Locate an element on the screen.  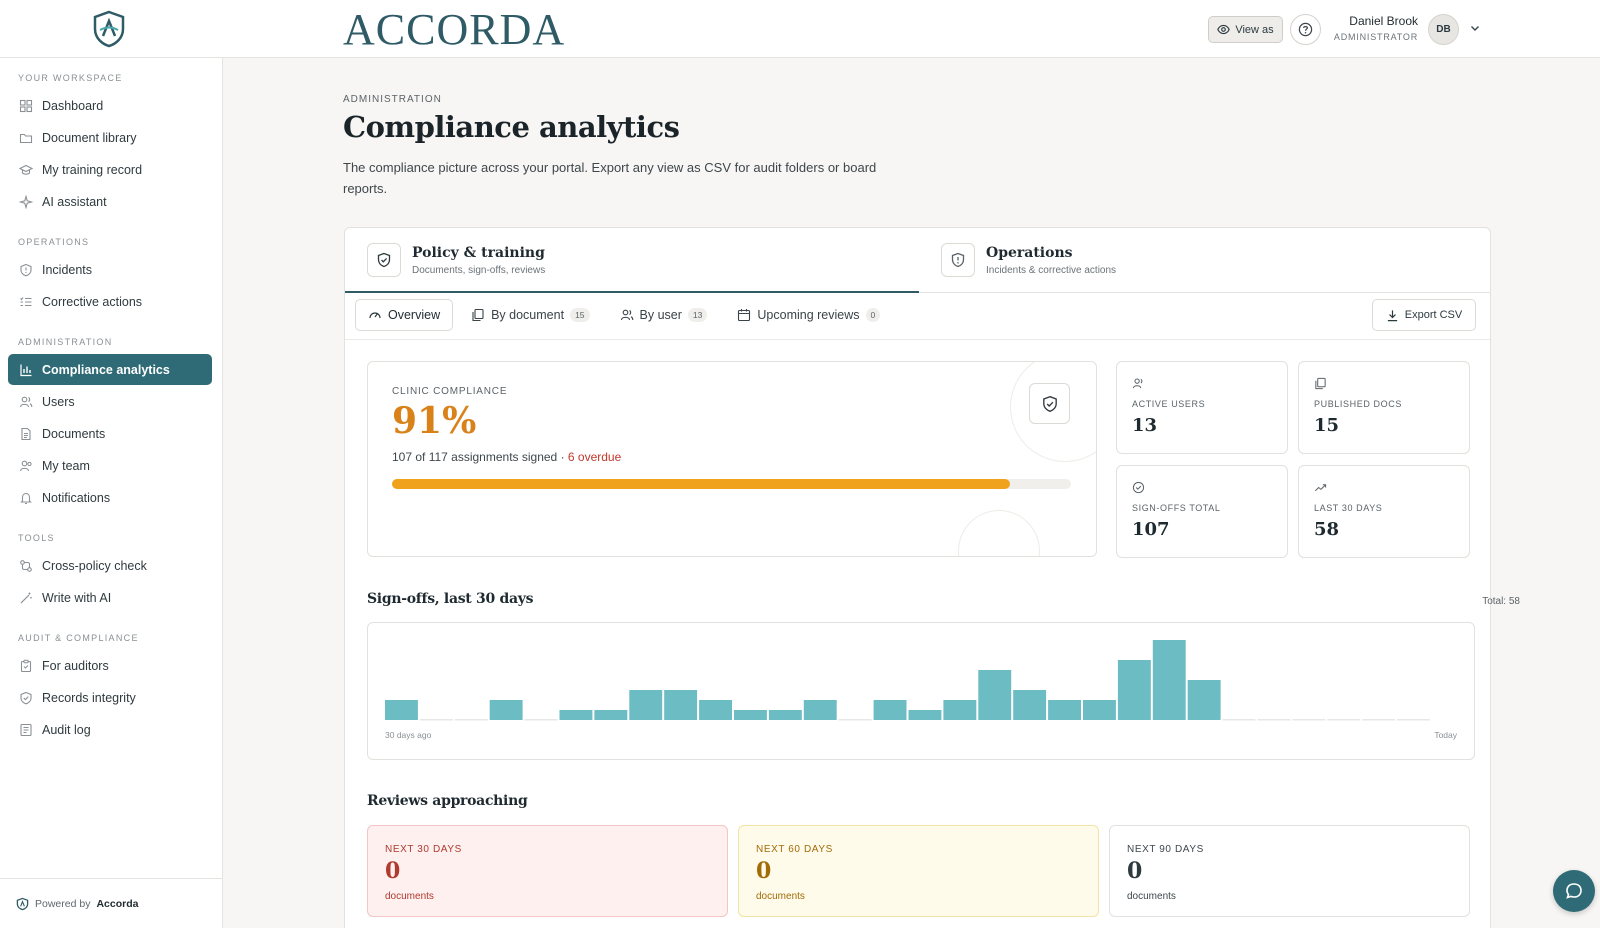
subtab-by-user: By user 13 is located at coordinates (664, 315).